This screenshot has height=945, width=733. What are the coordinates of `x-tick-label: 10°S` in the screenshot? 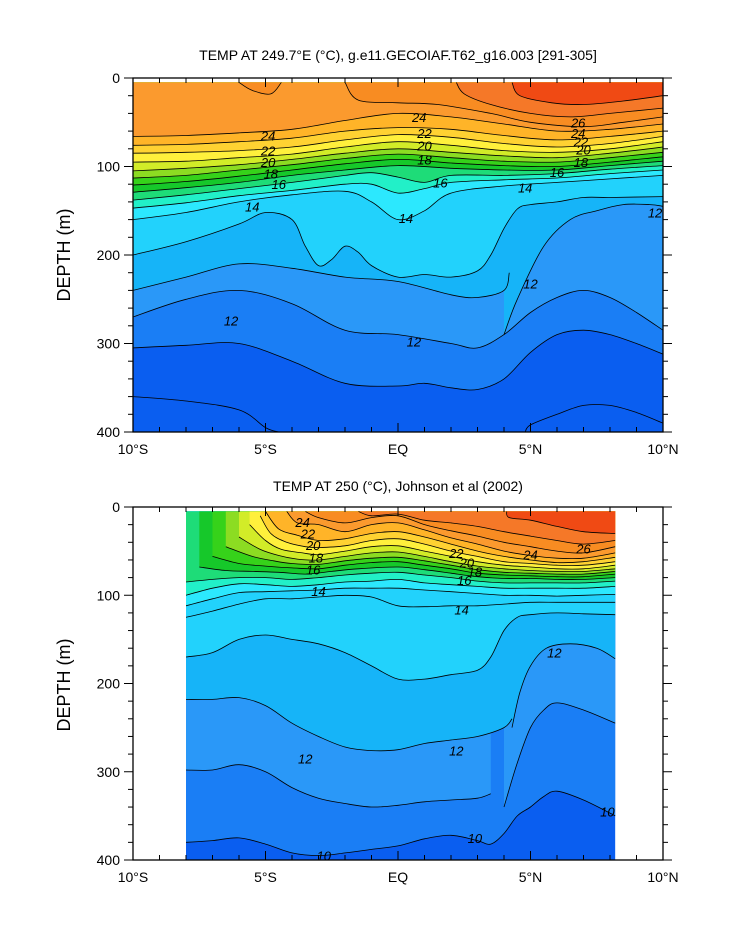 It's located at (133, 449).